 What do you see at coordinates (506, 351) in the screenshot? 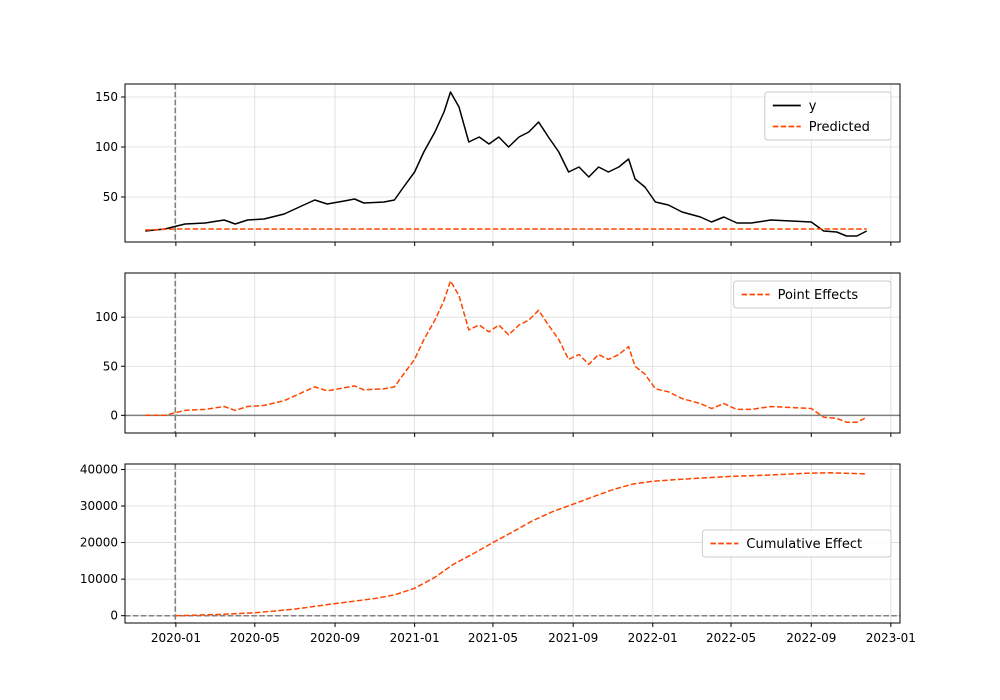
I see `series-line-point-effects` at bounding box center [506, 351].